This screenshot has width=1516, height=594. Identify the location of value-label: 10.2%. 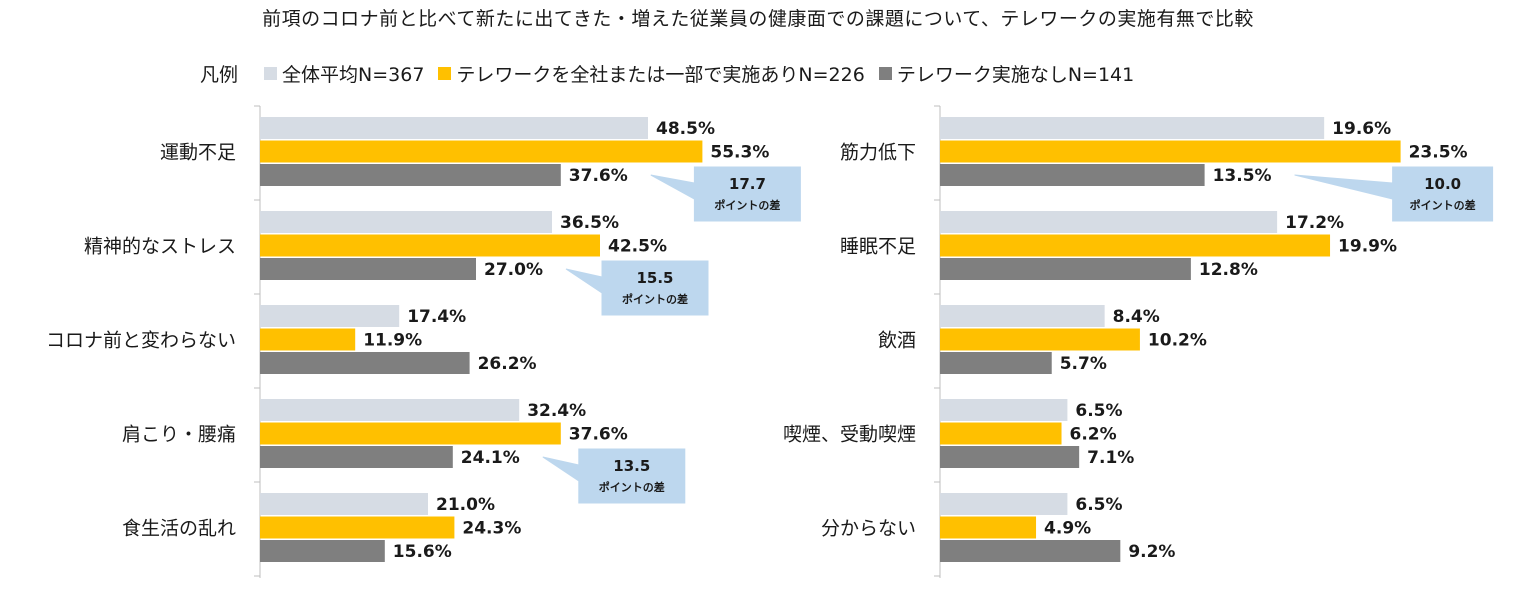
(1177, 341).